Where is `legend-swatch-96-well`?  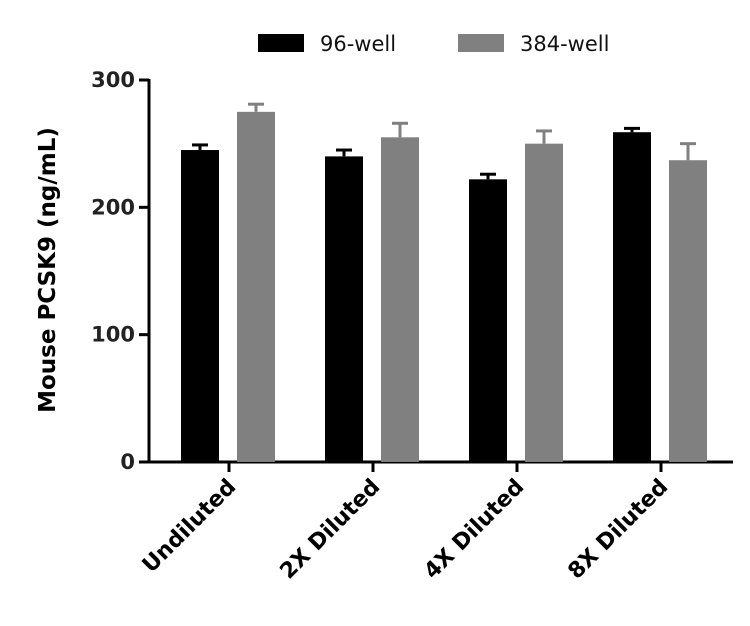
legend-swatch-96-well is located at coordinates (281, 43).